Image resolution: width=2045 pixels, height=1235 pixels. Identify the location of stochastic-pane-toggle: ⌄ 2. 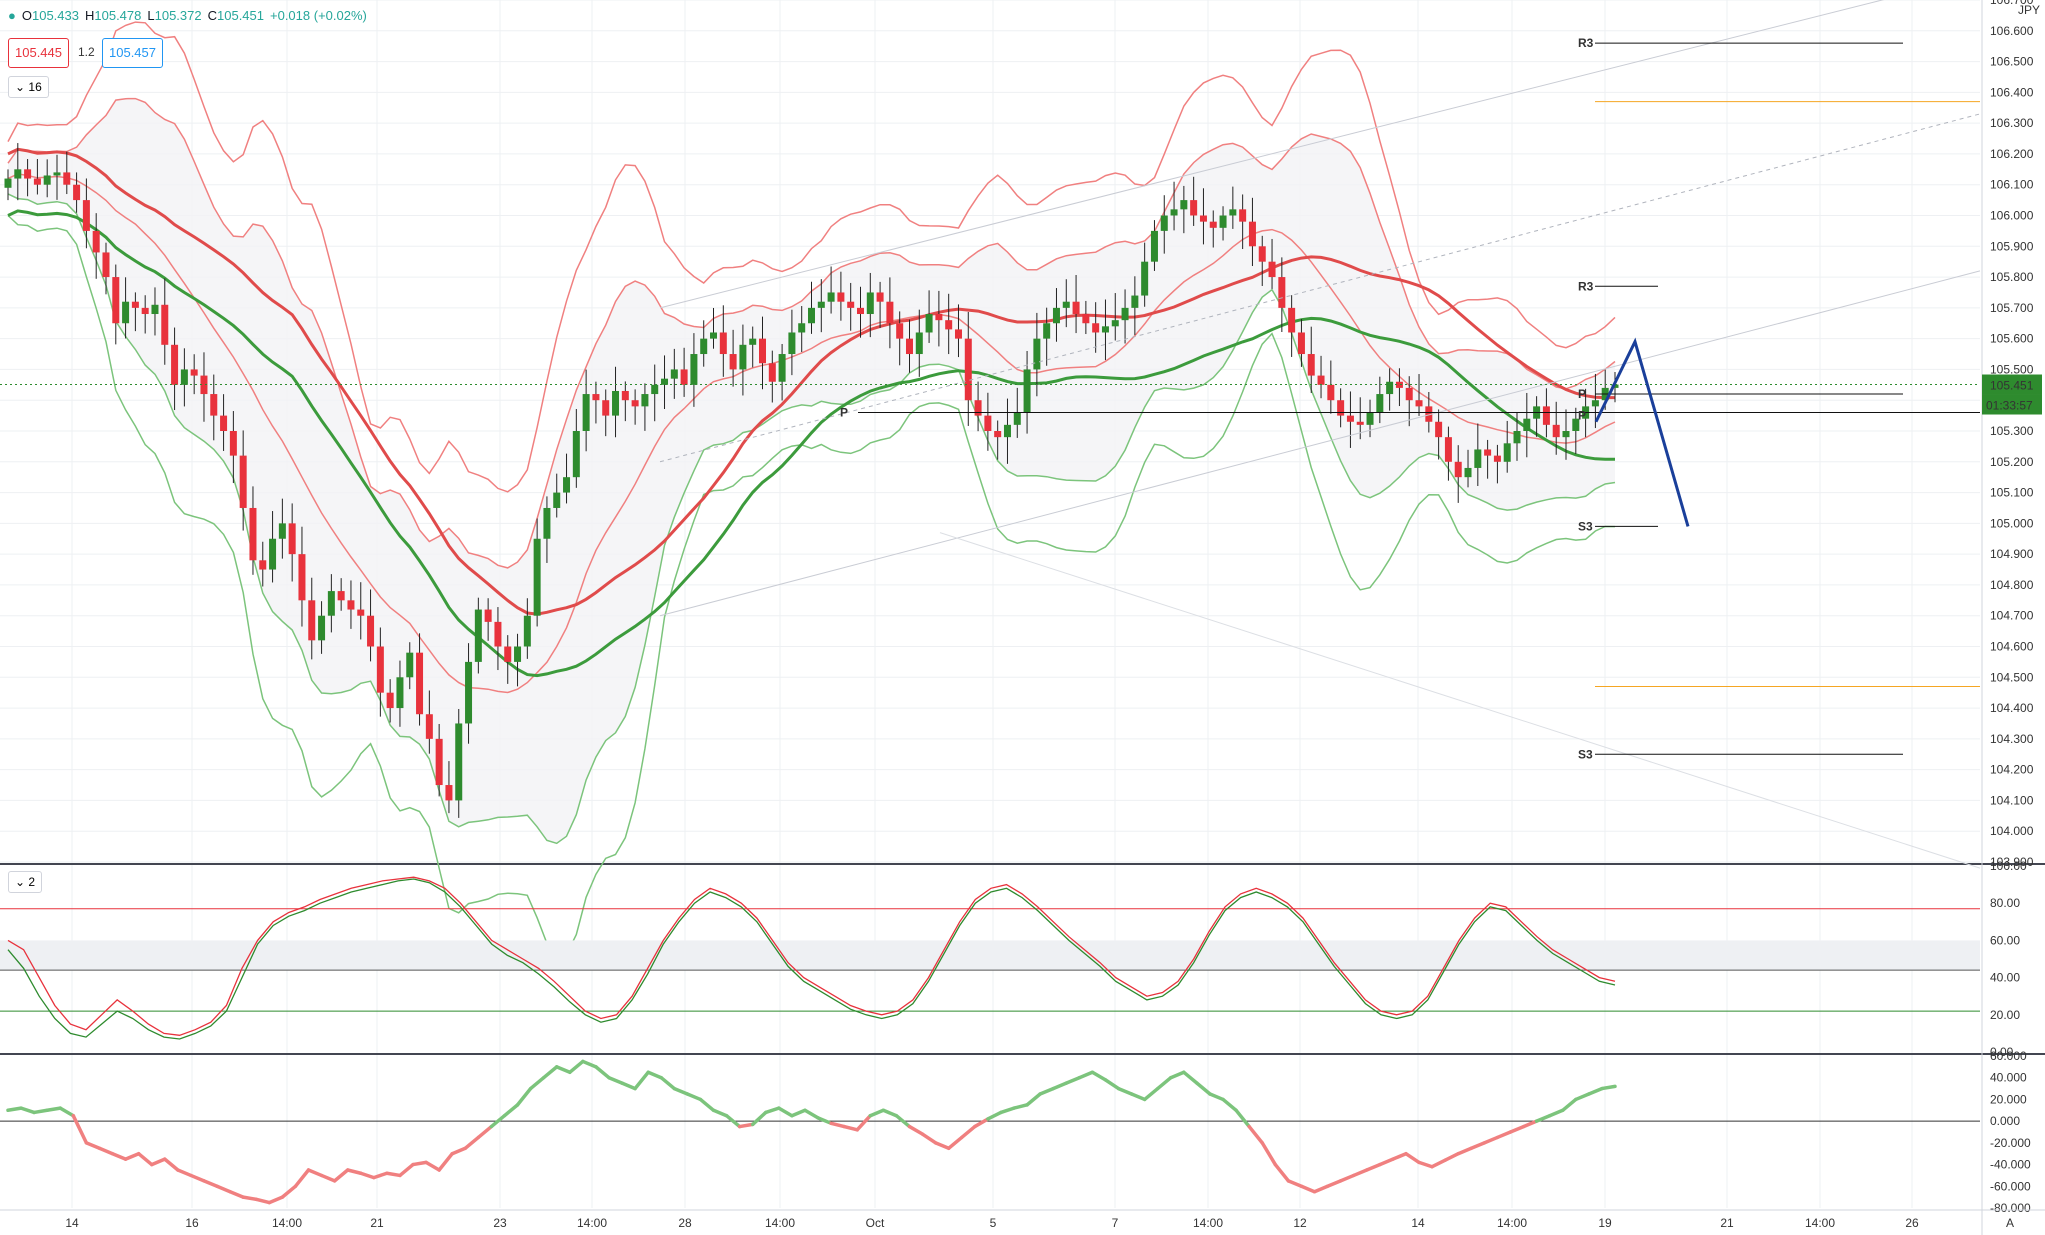
(25, 882).